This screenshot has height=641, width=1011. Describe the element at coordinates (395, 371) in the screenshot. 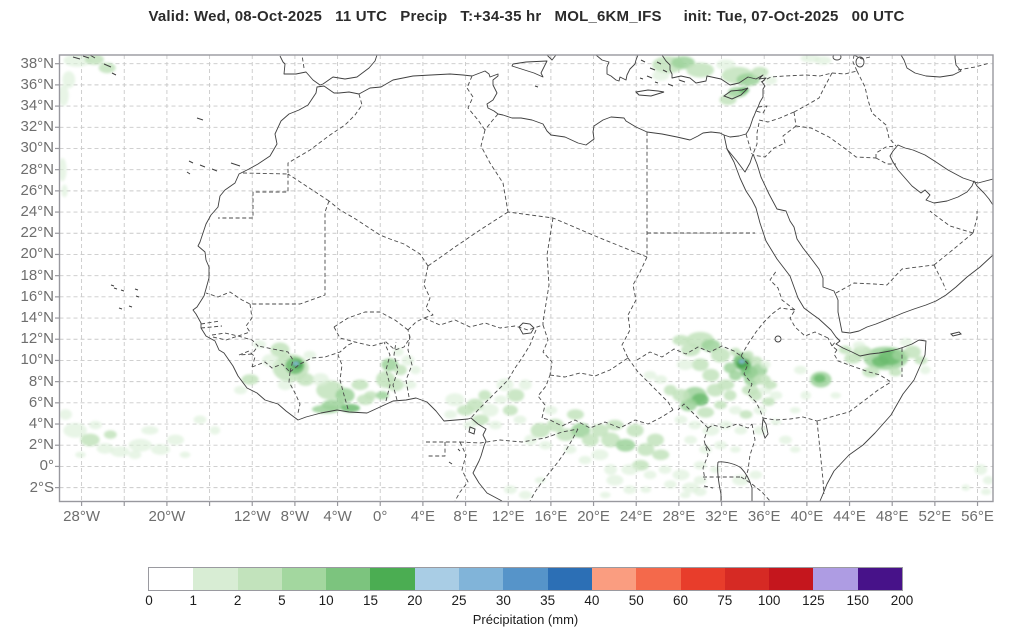

I see `border-togo-benin` at that location.